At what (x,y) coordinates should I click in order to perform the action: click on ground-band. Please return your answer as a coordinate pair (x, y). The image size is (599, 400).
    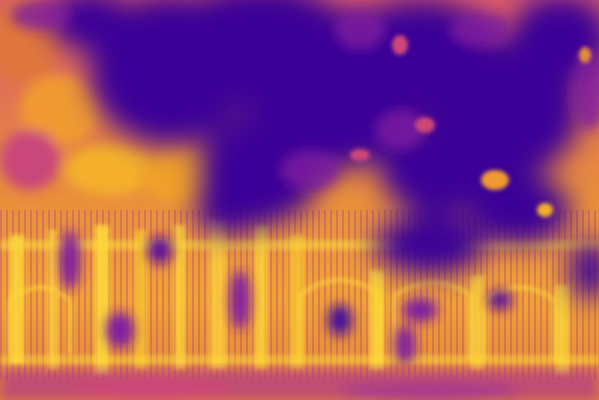
    Looking at the image, I should click on (299, 385).